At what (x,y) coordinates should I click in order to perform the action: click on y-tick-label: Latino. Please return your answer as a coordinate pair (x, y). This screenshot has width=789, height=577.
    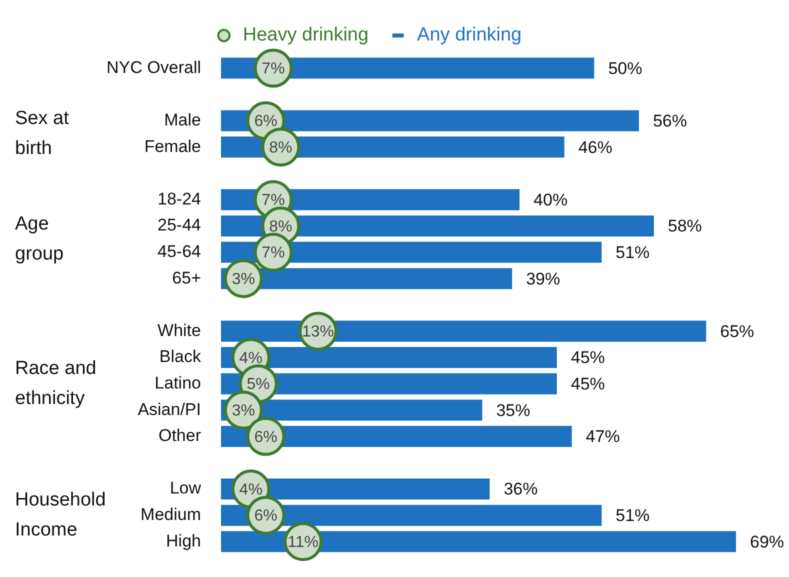
    Looking at the image, I should click on (177, 383).